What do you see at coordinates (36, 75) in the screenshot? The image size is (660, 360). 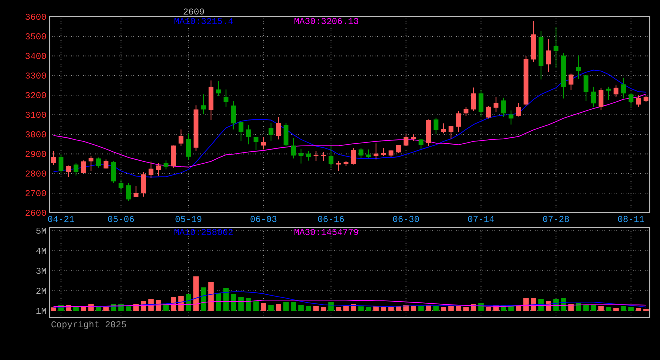 I see `y-tick-label: 3300` at bounding box center [36, 75].